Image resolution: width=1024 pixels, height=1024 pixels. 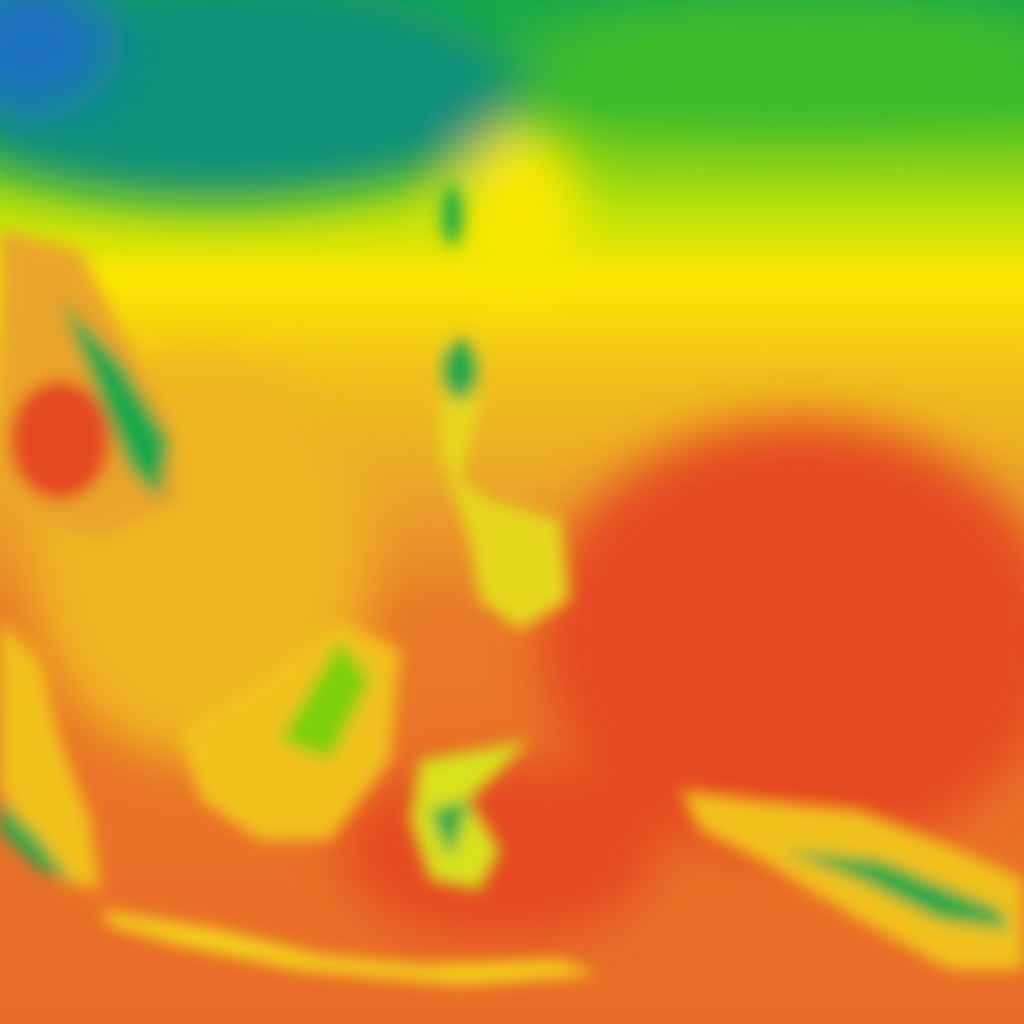 I want to click on taiwan, so click(x=452, y=215).